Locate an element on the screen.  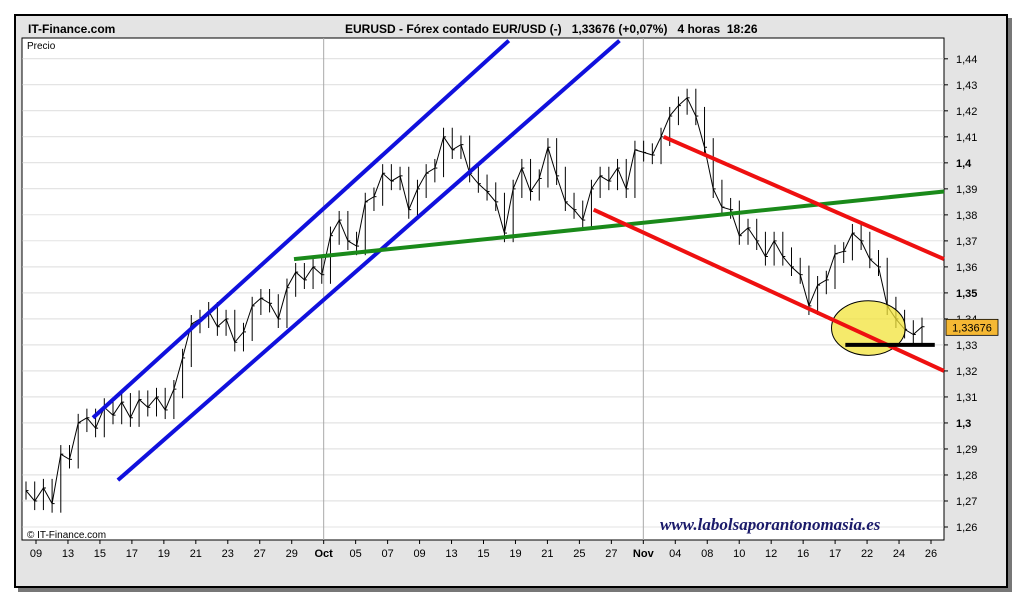
x-tick-label: 05 is located at coordinates (356, 554).